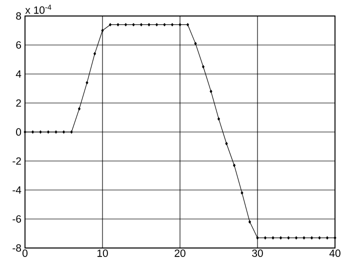  What do you see at coordinates (38, 9) in the screenshot?
I see `text: x 10$^{-4}$` at bounding box center [38, 9].